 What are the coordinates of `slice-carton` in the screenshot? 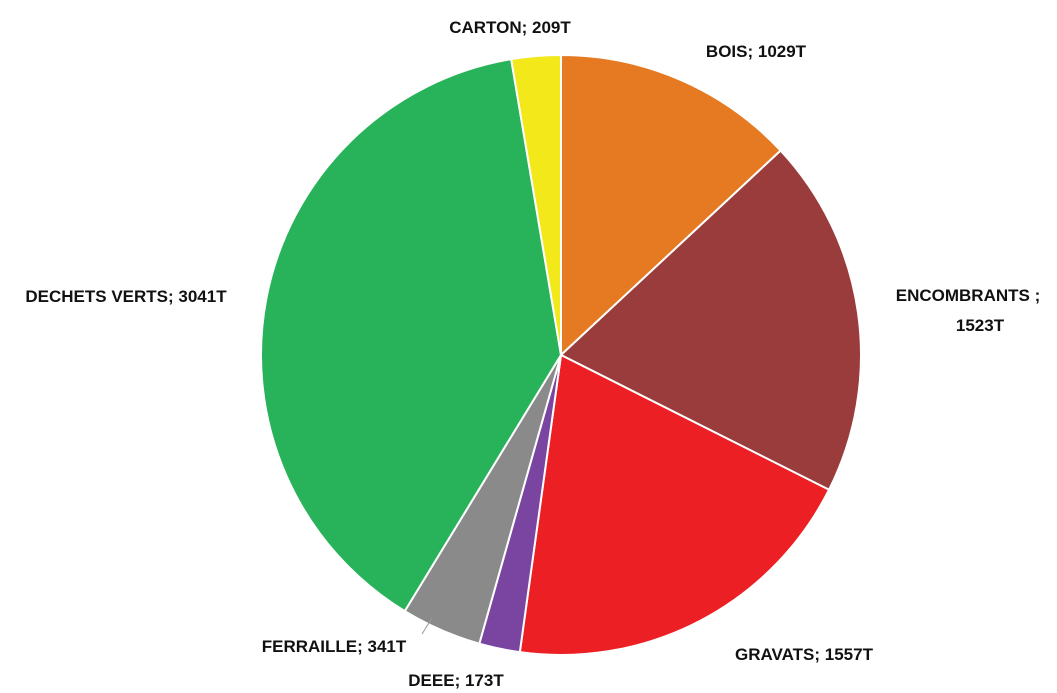 It's located at (536, 204).